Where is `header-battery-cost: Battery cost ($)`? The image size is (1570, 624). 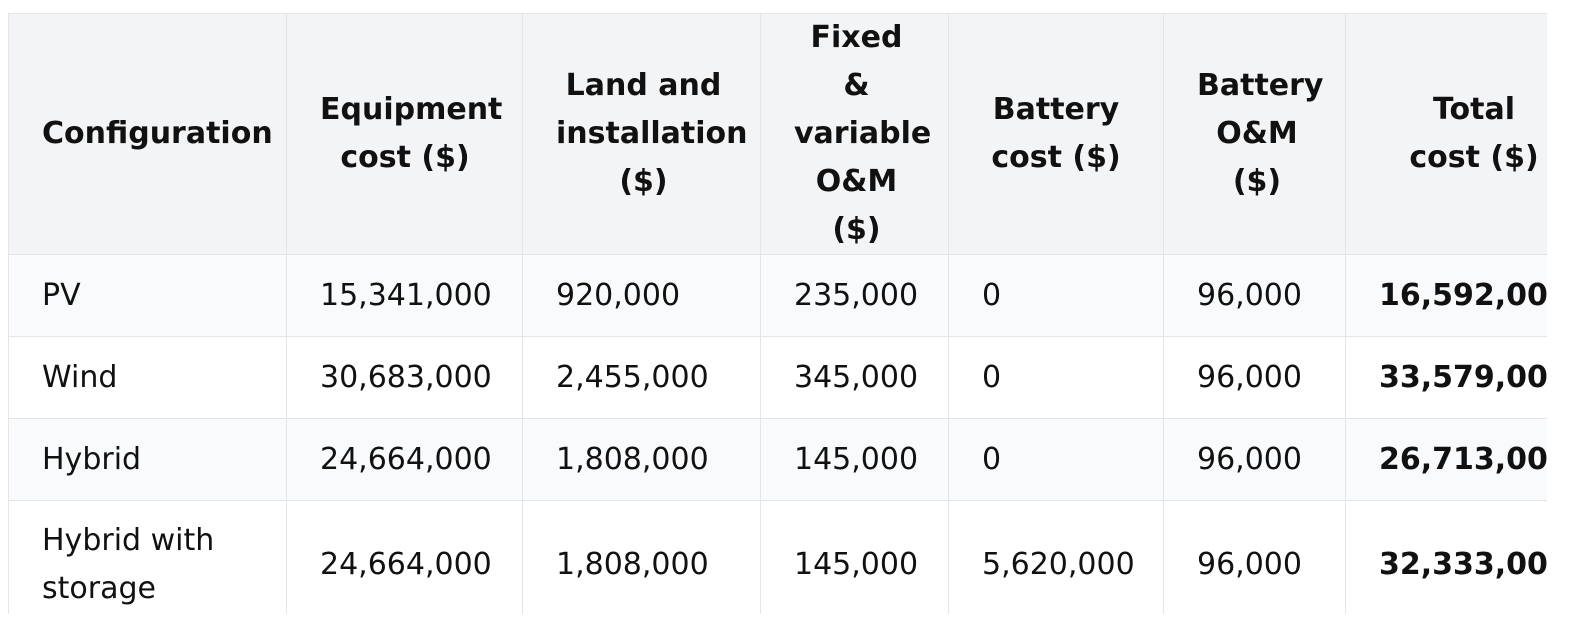 header-battery-cost: Battery cost ($) is located at coordinates (1056, 134).